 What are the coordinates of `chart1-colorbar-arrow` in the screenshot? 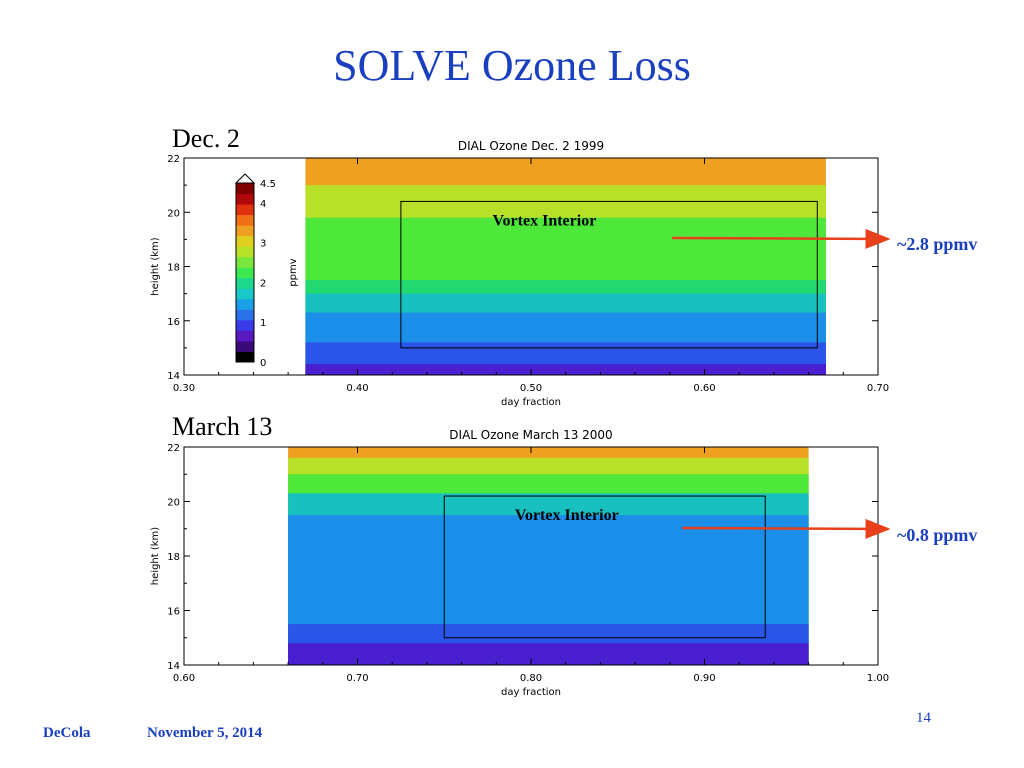 It's located at (245, 178).